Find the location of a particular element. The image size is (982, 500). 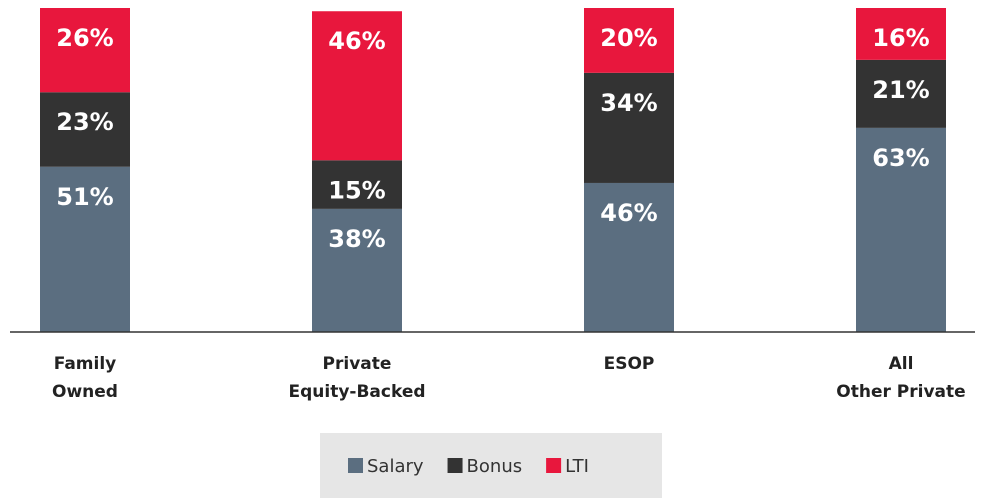

value-label: 34% is located at coordinates (628, 103).